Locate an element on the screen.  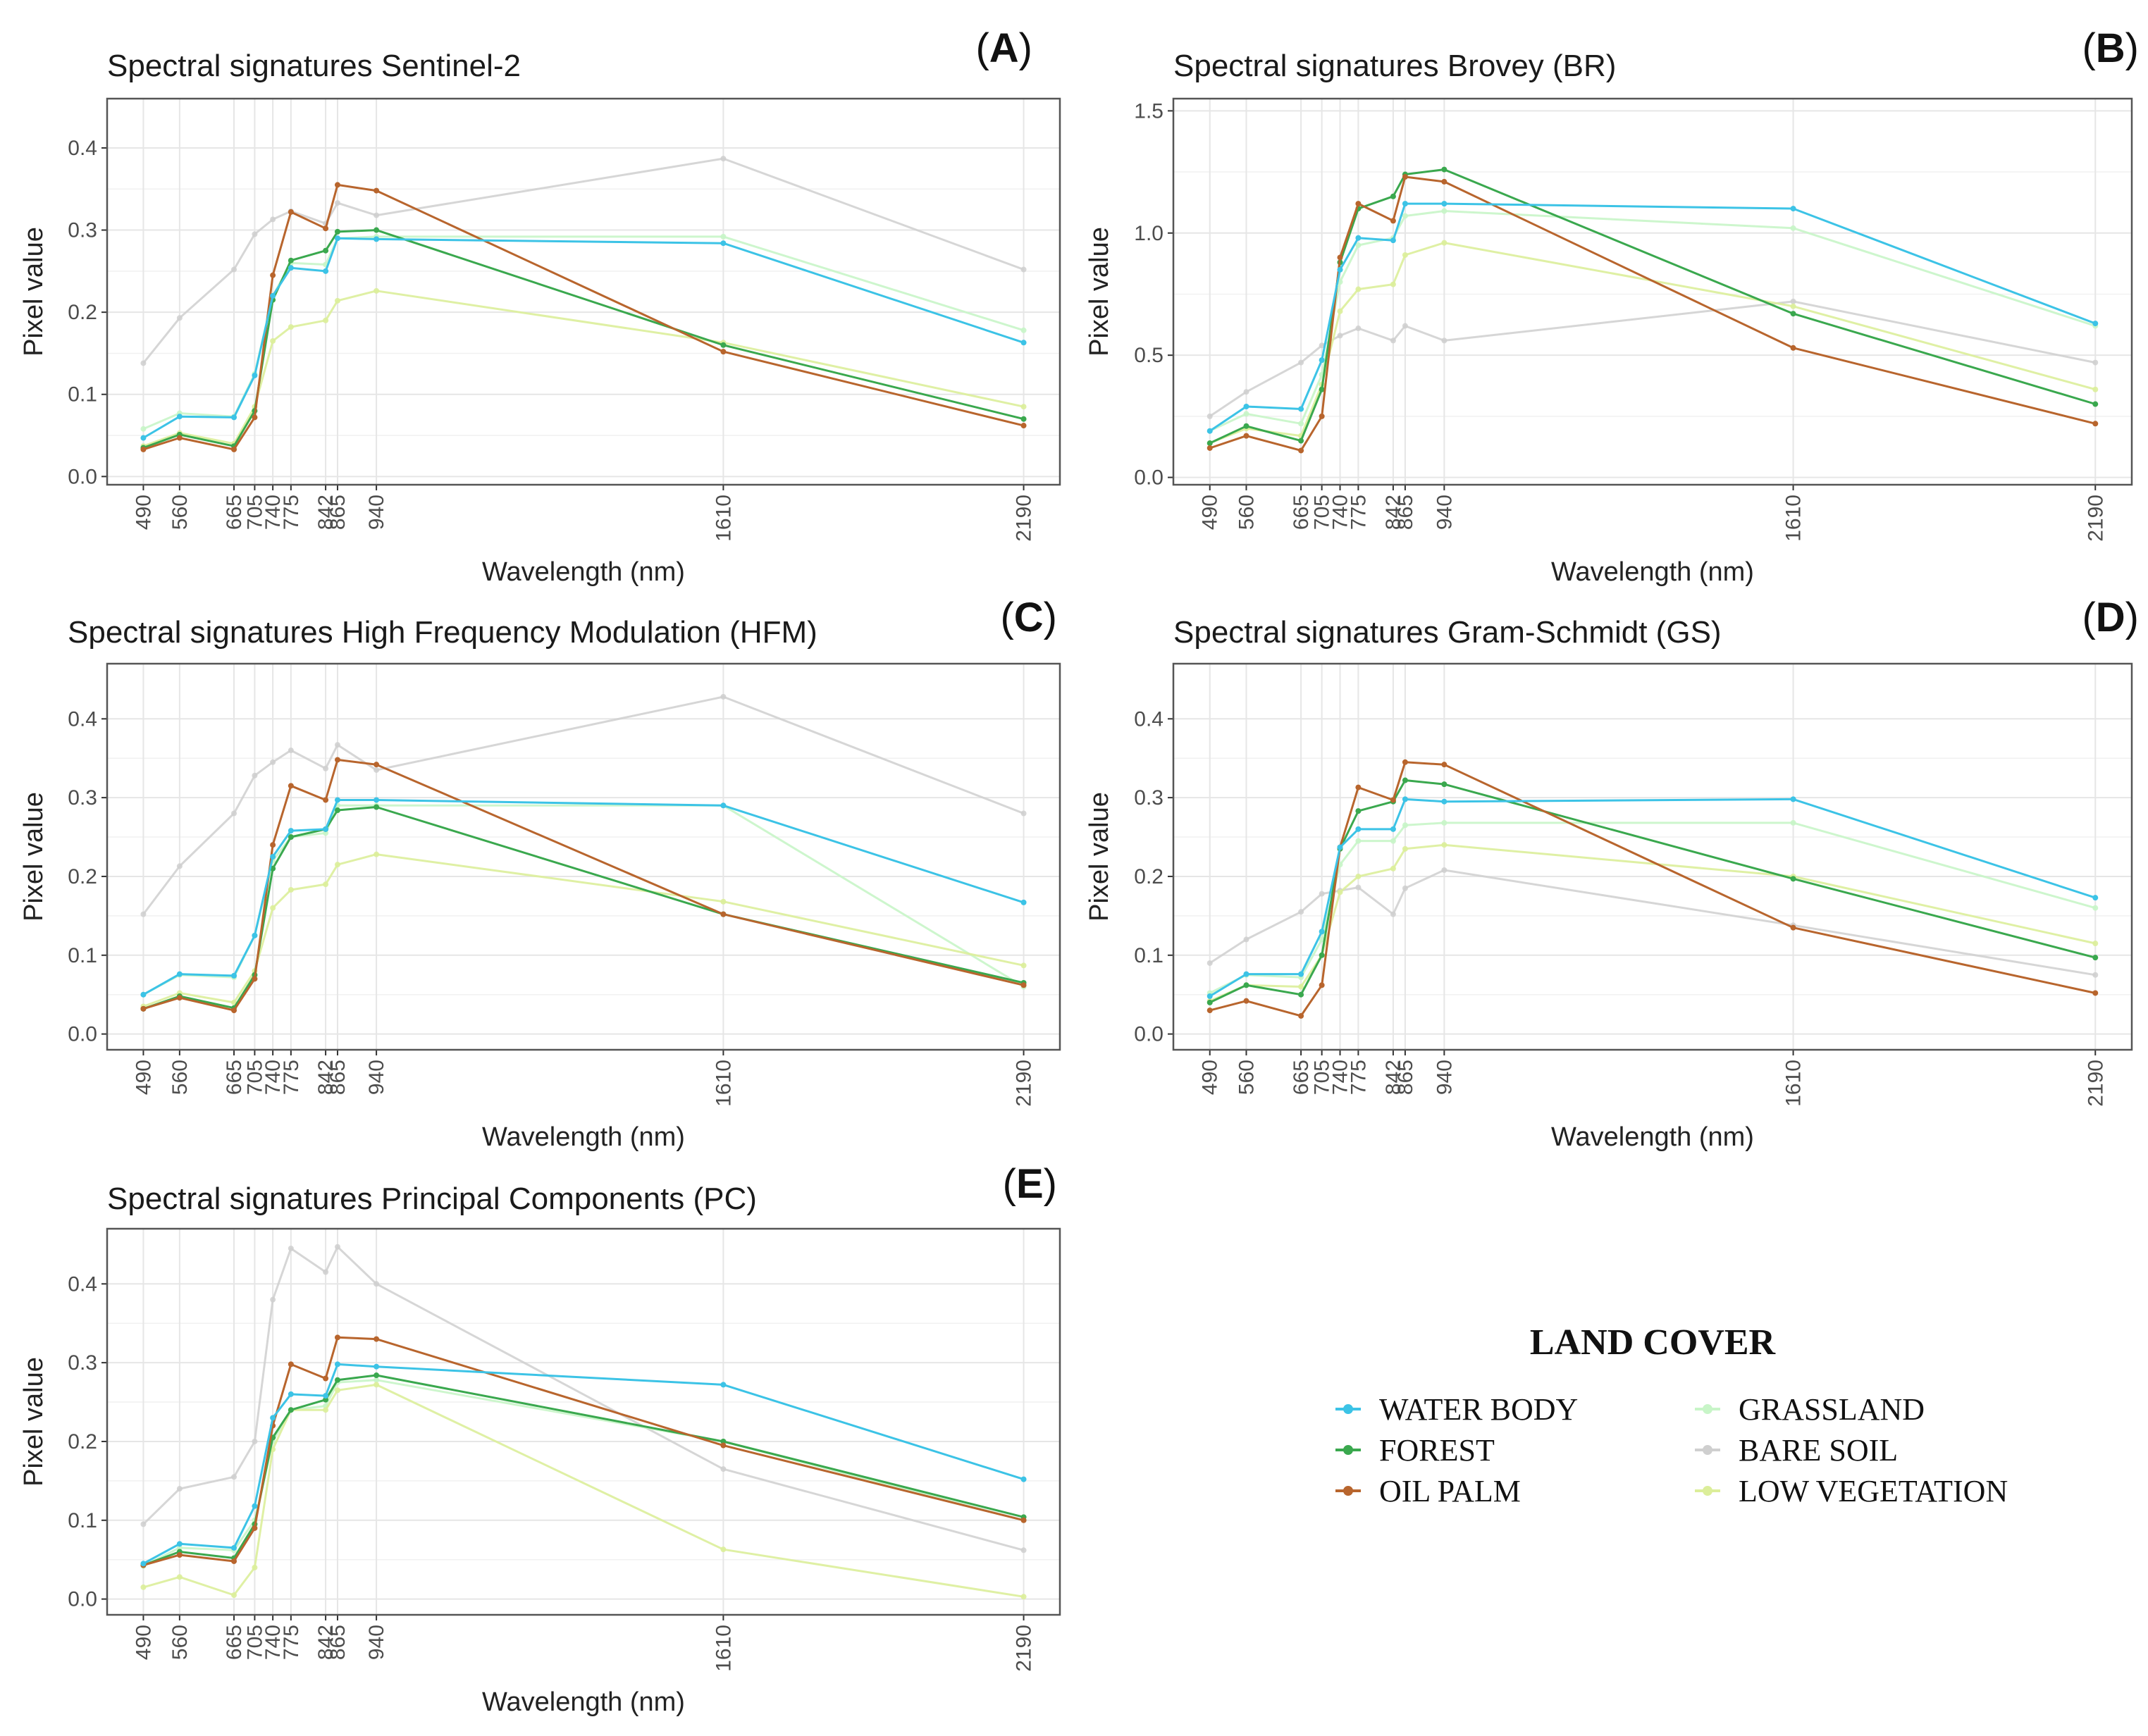
plot-area is located at coordinates (583, 1422).